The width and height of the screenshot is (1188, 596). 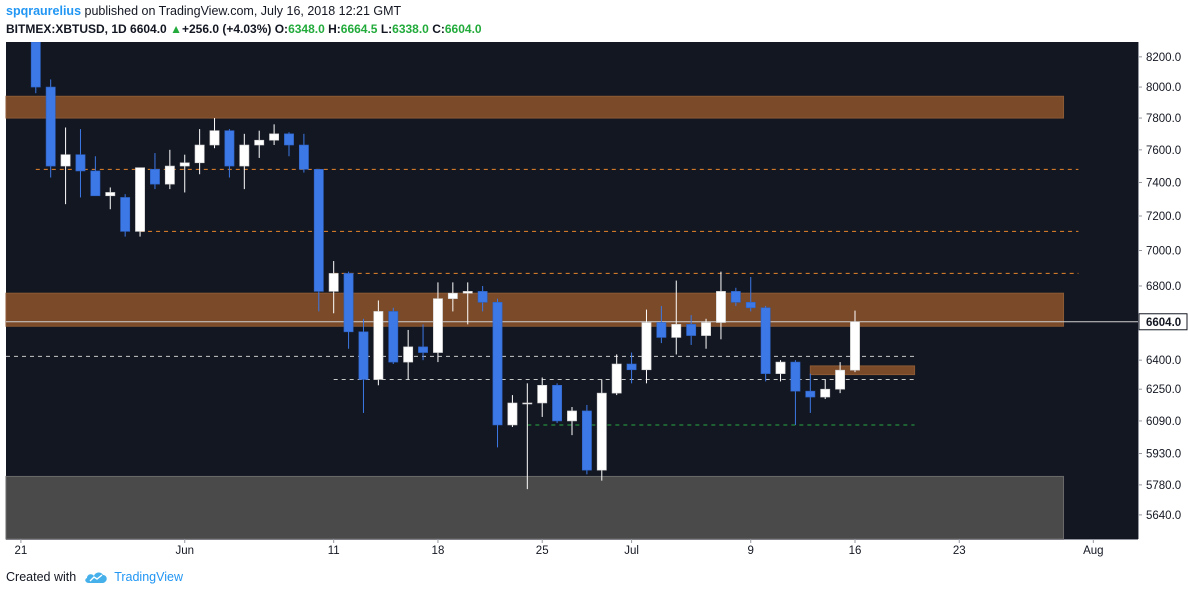 What do you see at coordinates (66, 29) in the screenshot?
I see `symbol-label: BITMEX:XBTUSD, 1D` at bounding box center [66, 29].